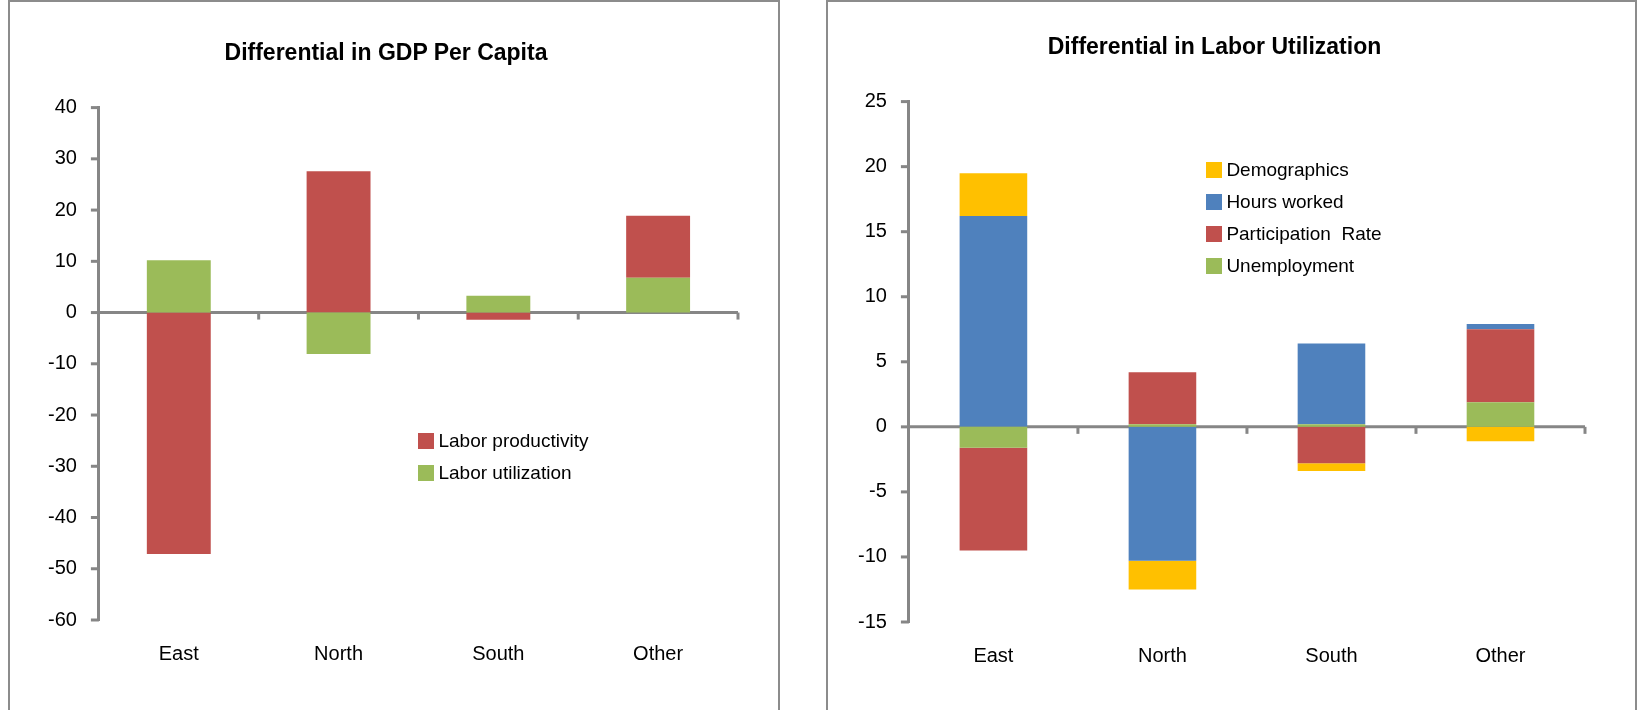 The width and height of the screenshot is (1637, 712). I want to click on legend-label: Hours worked, so click(1285, 201).